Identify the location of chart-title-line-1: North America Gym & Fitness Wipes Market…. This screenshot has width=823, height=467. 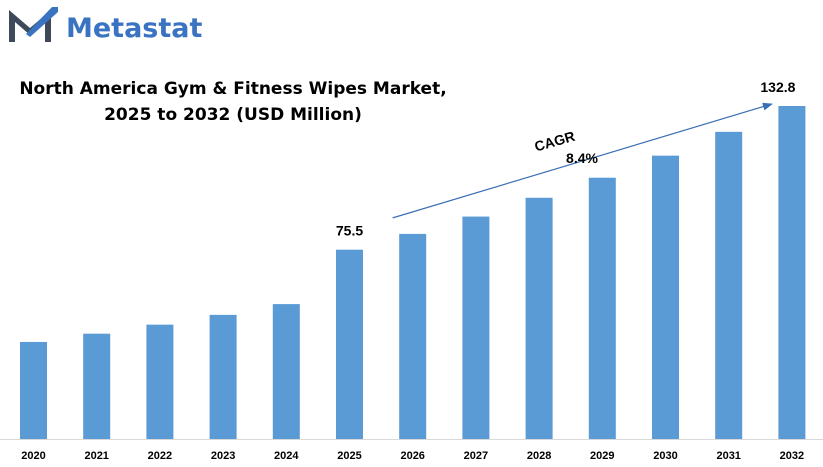
(232, 89).